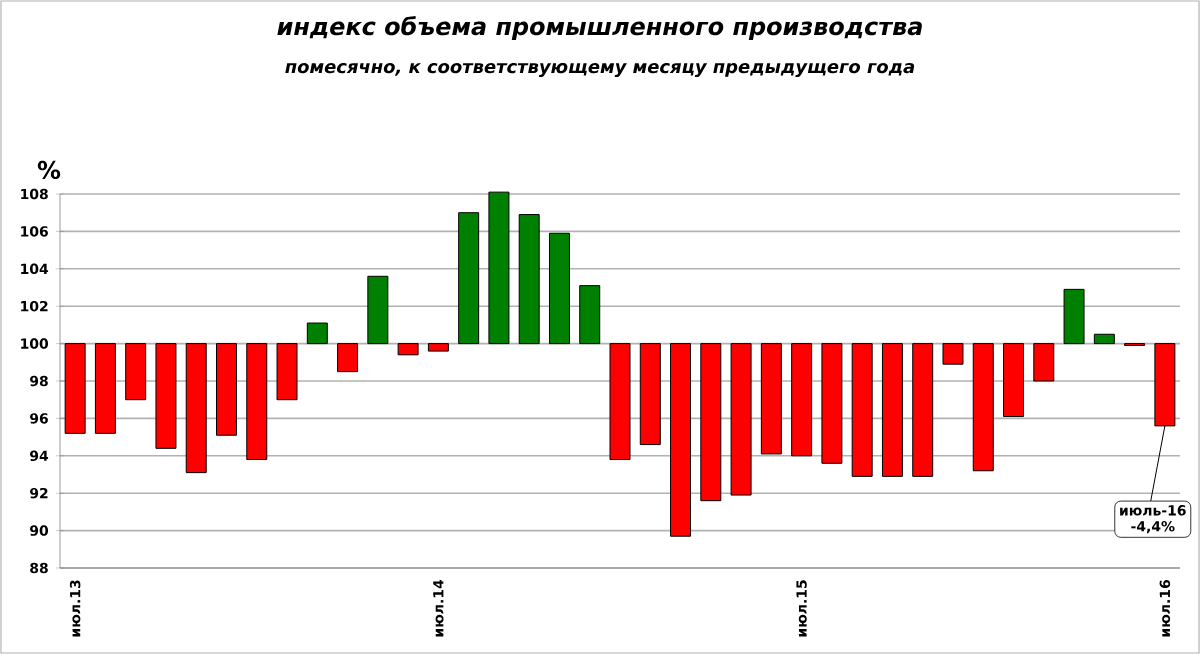  What do you see at coordinates (600, 70) in the screenshot?
I see `chart-subtitle: помесячно, к соответствующему месяцу предыдущего года` at bounding box center [600, 70].